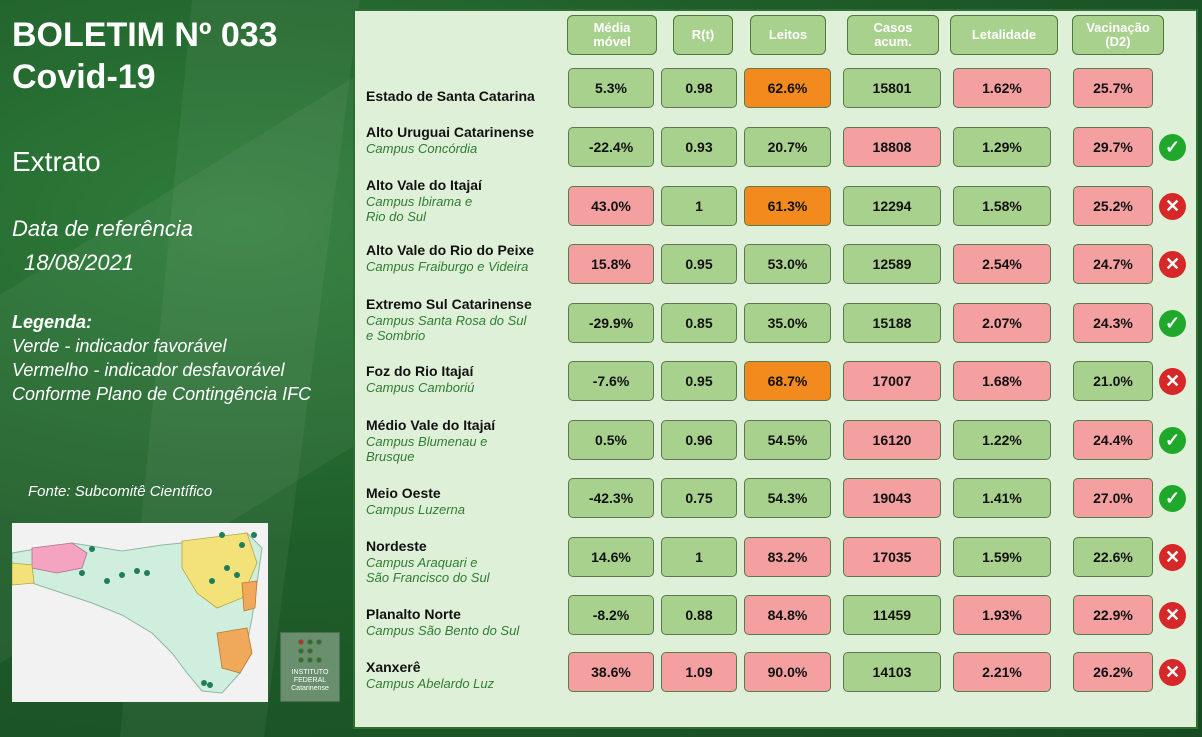  I want to click on region-name: Alto Vale do Rio do Peixe, so click(450, 250).